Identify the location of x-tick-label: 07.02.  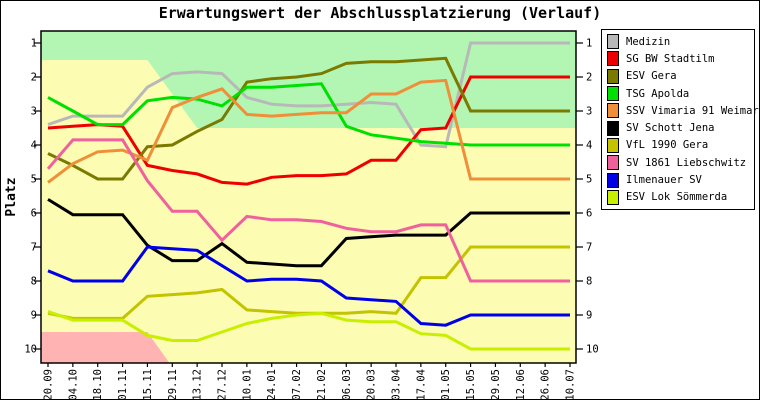
(297, 384).